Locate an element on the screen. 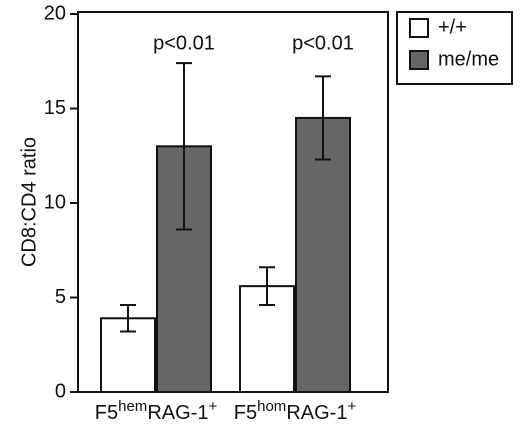  legend-box is located at coordinates (454, 48).